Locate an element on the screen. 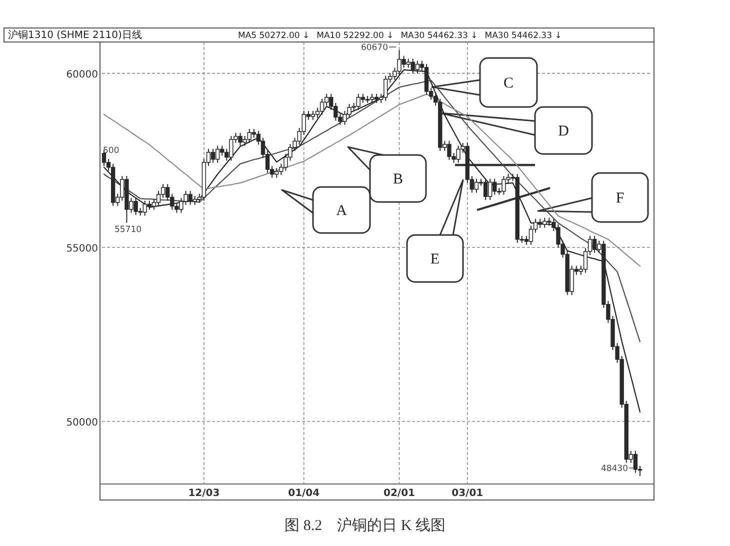 The height and width of the screenshot is (546, 730). y-tick-label: 60000 is located at coordinates (82, 74).